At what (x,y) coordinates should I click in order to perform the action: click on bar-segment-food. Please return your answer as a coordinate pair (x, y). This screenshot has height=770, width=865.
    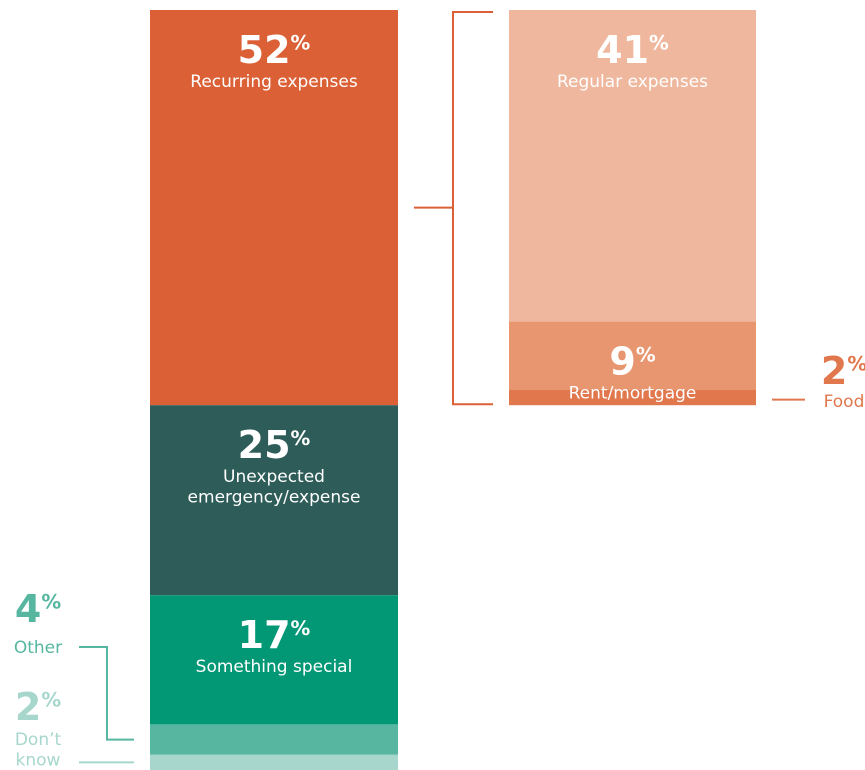
    Looking at the image, I should click on (632, 398).